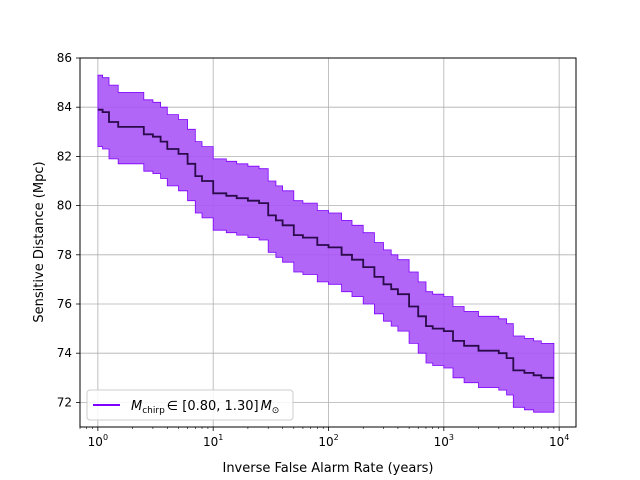 This screenshot has height=480, width=640. Describe the element at coordinates (136, 406) in the screenshot. I see `legend-symbol: M` at that location.